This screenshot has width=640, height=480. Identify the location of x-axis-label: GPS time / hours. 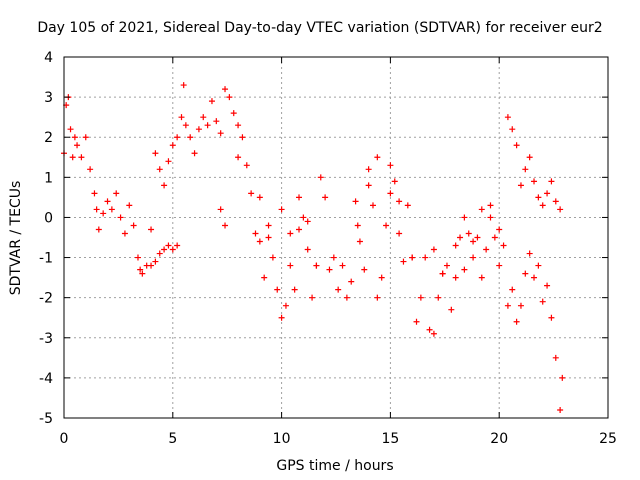
(334, 466).